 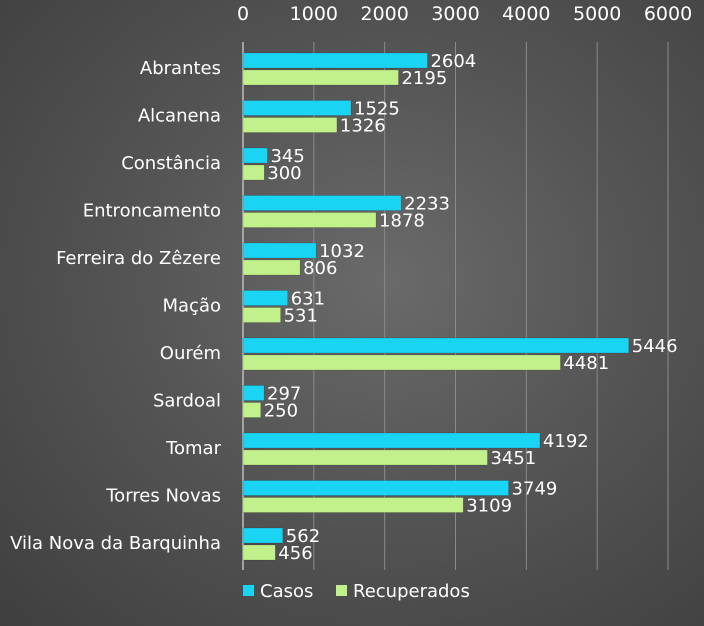 I want to click on category-label: Mação, so click(x=192, y=306).